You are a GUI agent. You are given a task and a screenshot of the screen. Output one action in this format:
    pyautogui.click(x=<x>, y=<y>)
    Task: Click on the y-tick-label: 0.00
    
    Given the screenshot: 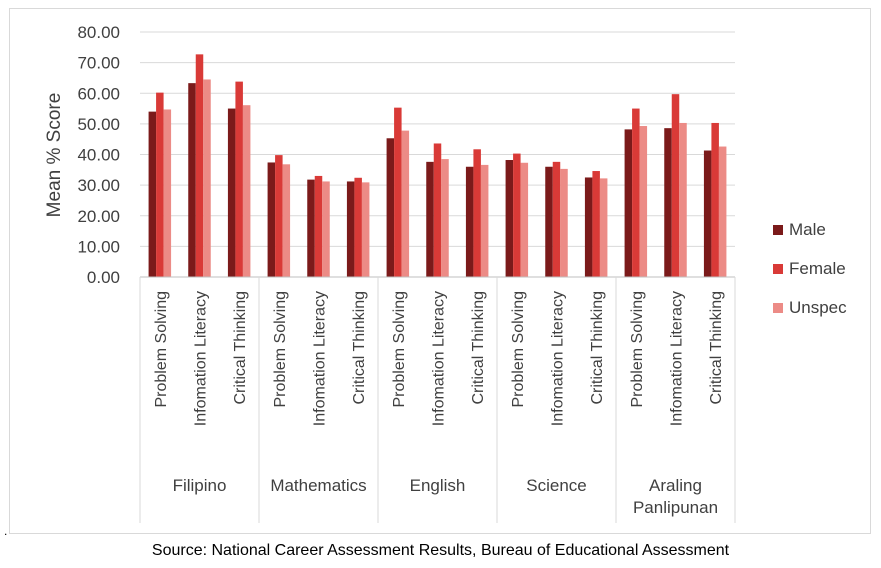 What is the action you would take?
    pyautogui.click(x=103, y=277)
    